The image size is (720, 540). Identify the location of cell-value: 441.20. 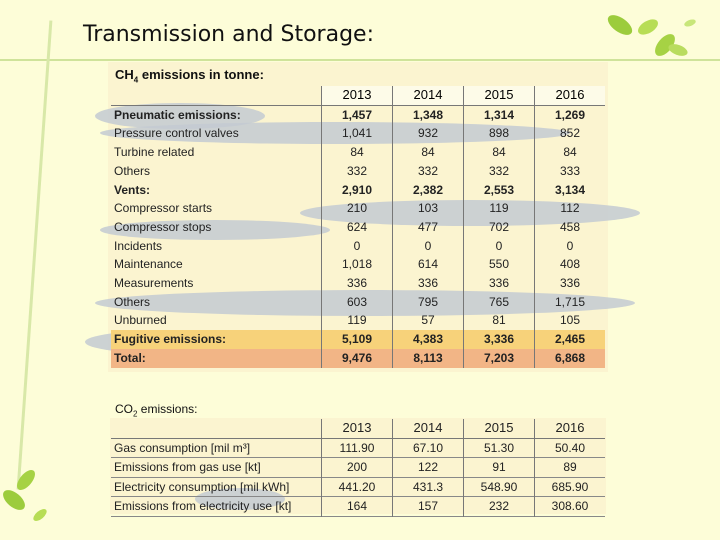
(357, 487).